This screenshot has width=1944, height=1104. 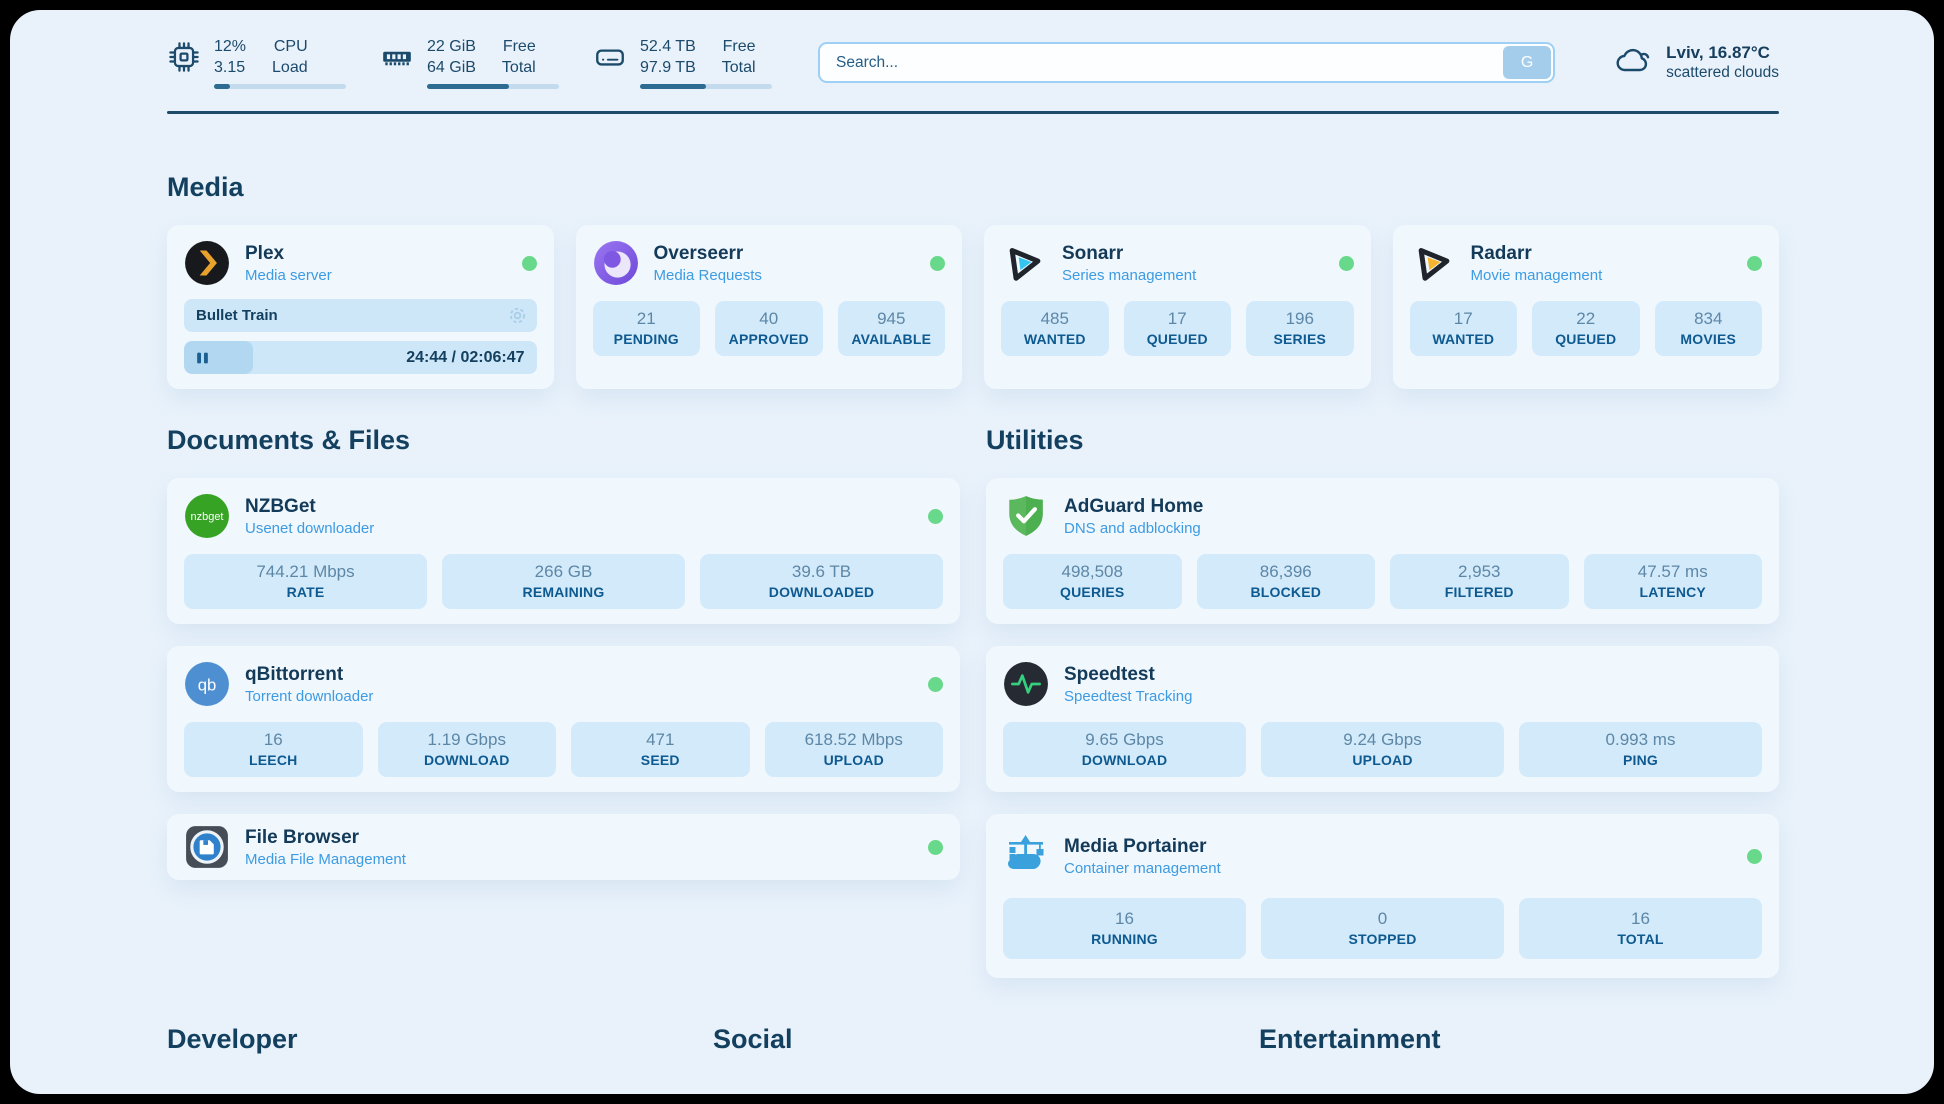 I want to click on stat-stopped: 0 STOPPED, so click(x=1382, y=929).